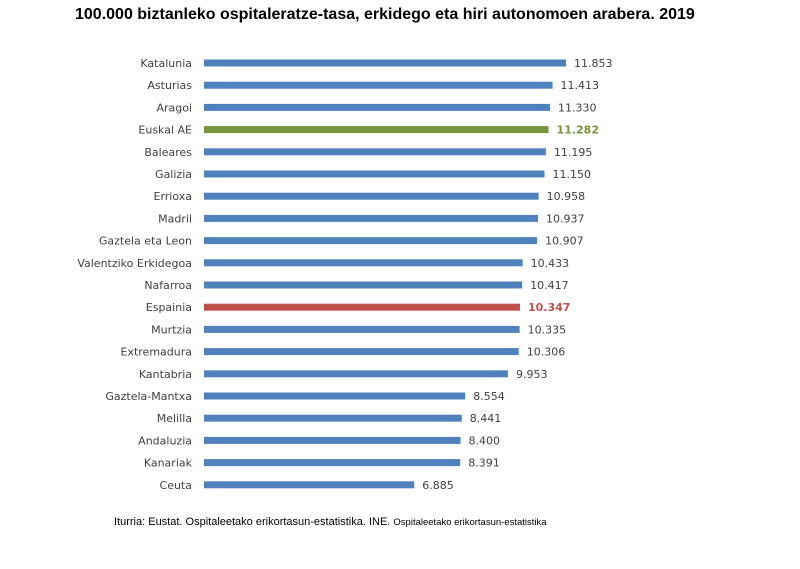 This screenshot has height=569, width=800. What do you see at coordinates (165, 440) in the screenshot?
I see `category-label-andaluzia: Andaluzia` at bounding box center [165, 440].